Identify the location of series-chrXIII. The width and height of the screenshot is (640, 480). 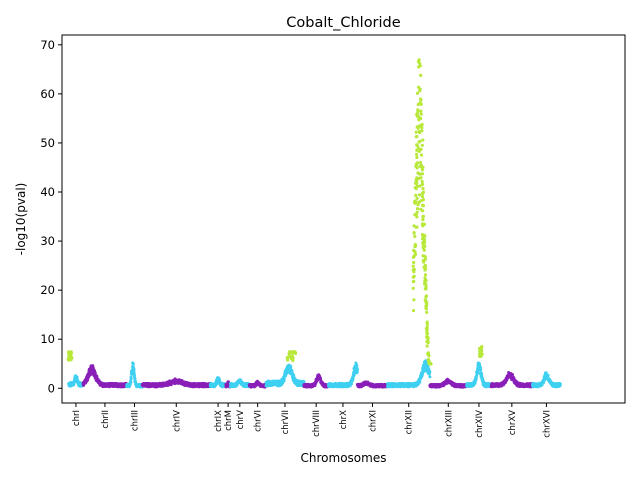
(448, 383).